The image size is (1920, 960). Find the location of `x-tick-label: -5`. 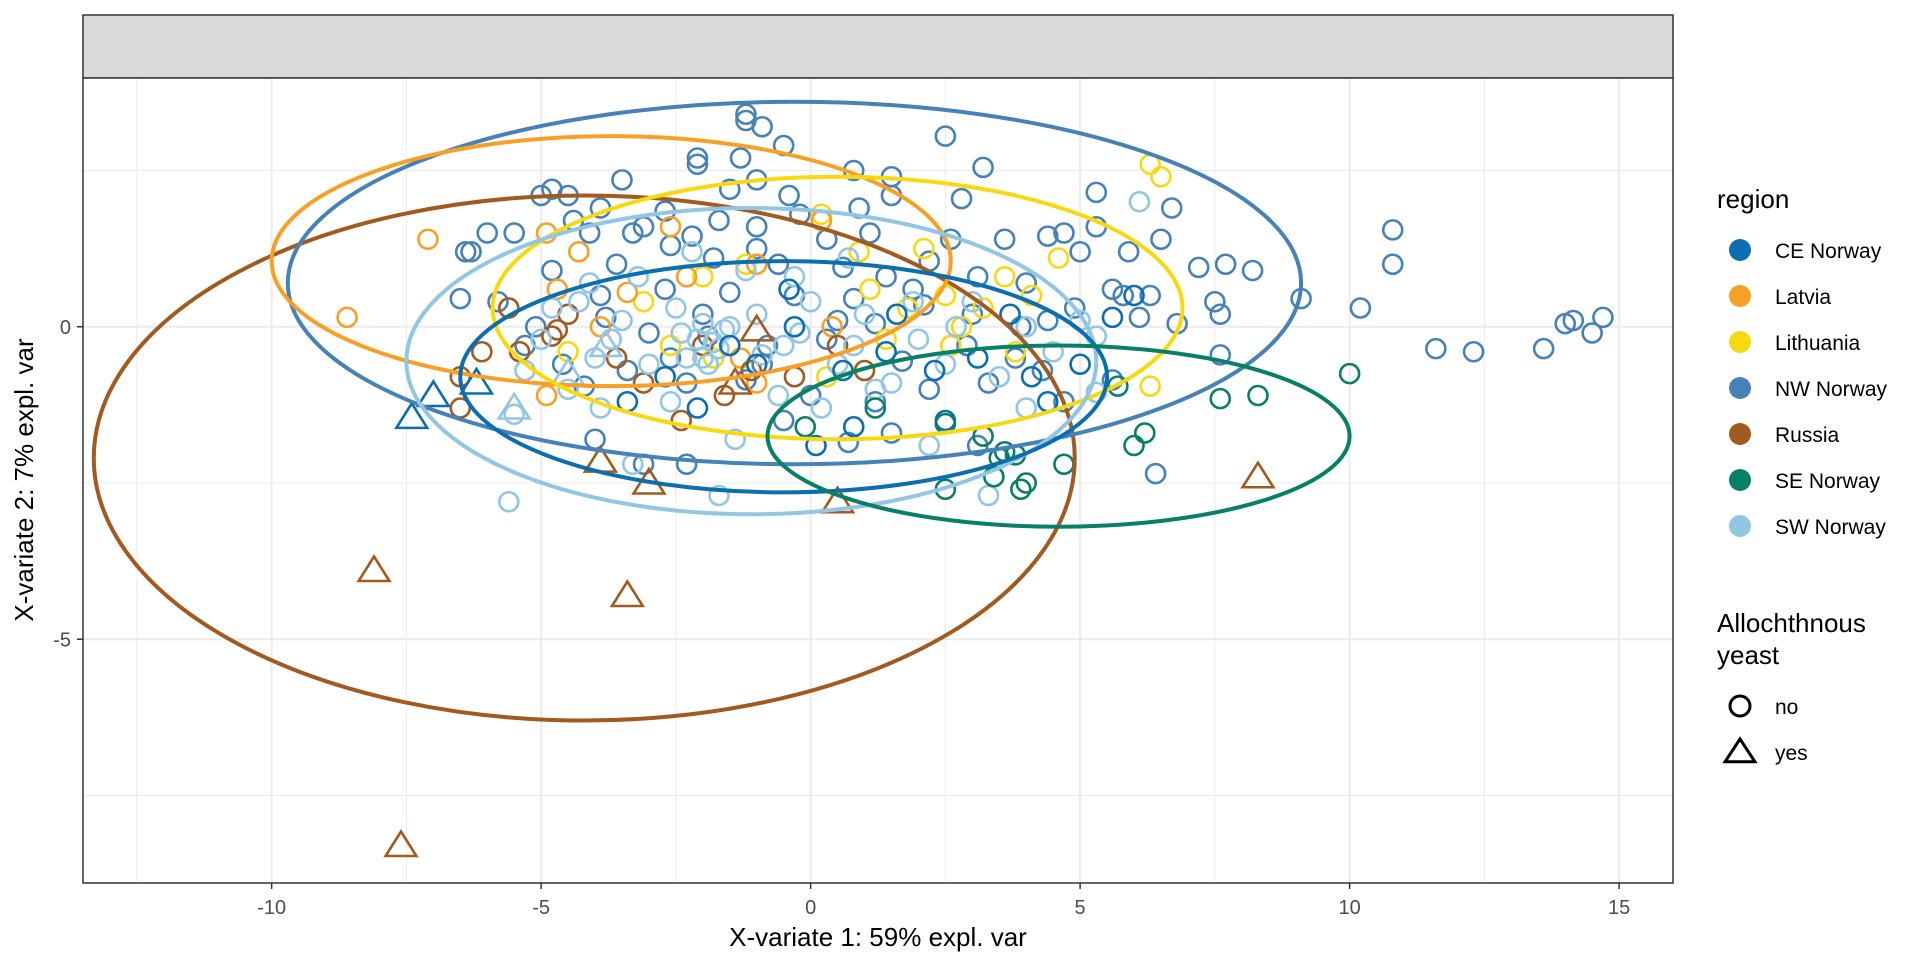

x-tick-label: -5 is located at coordinates (541, 908).